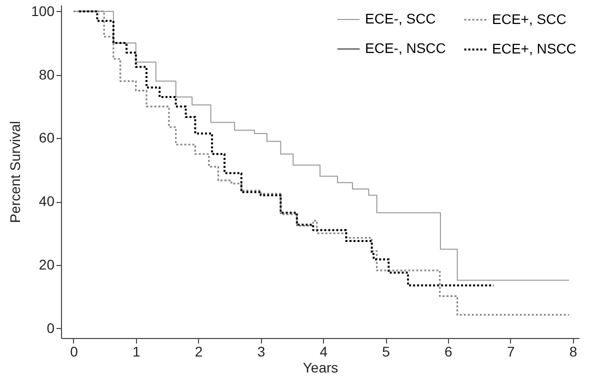 The height and width of the screenshot is (378, 597). Describe the element at coordinates (198, 352) in the screenshot. I see `x-tick-label: 2` at that location.